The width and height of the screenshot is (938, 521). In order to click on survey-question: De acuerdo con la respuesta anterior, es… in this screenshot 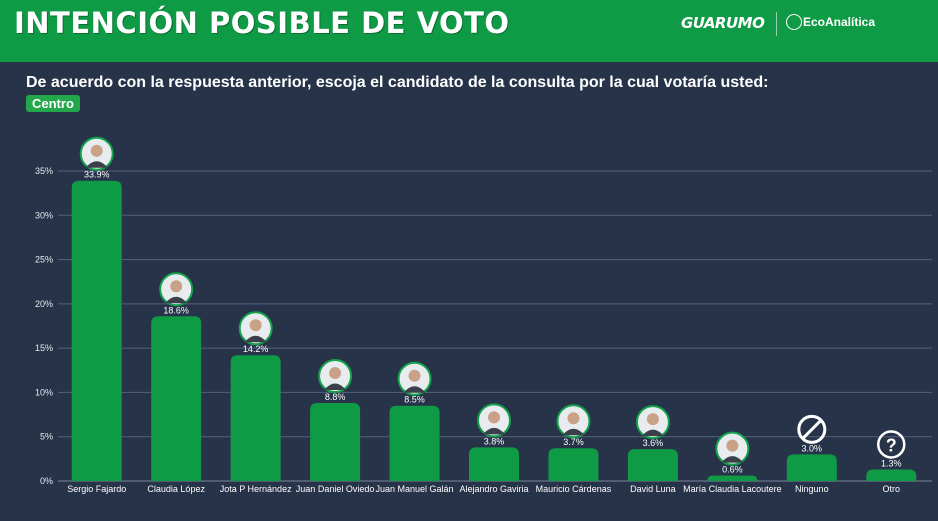, I will do `click(397, 82)`.